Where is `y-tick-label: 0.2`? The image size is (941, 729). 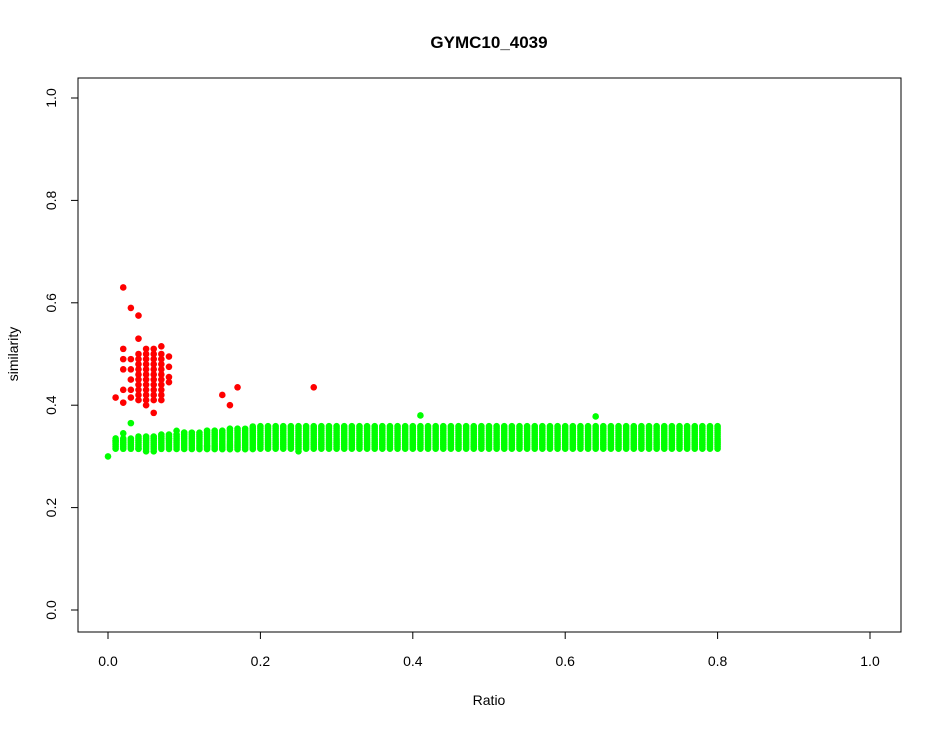
y-tick-label: 0.2 is located at coordinates (51, 508).